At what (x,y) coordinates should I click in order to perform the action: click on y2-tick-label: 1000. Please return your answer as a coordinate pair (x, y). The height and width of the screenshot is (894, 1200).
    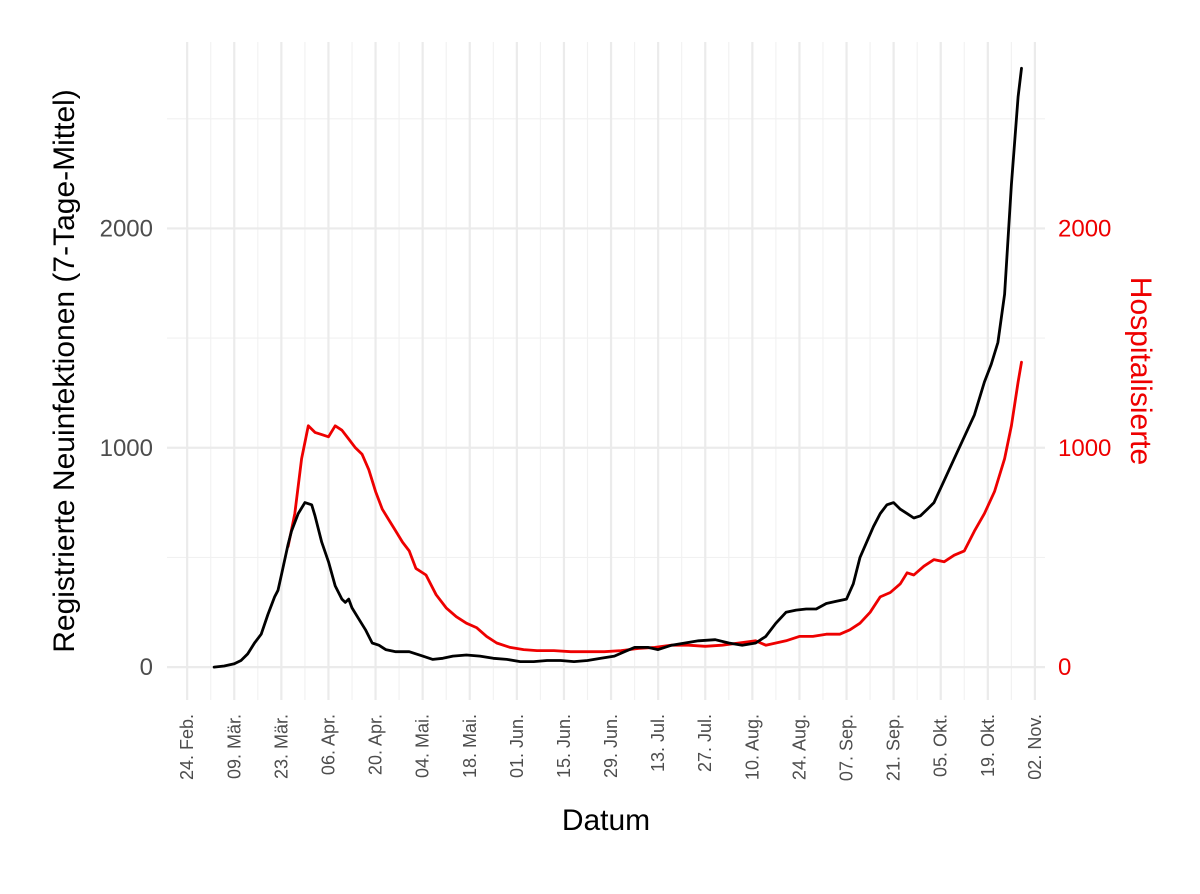
    Looking at the image, I should click on (1084, 448).